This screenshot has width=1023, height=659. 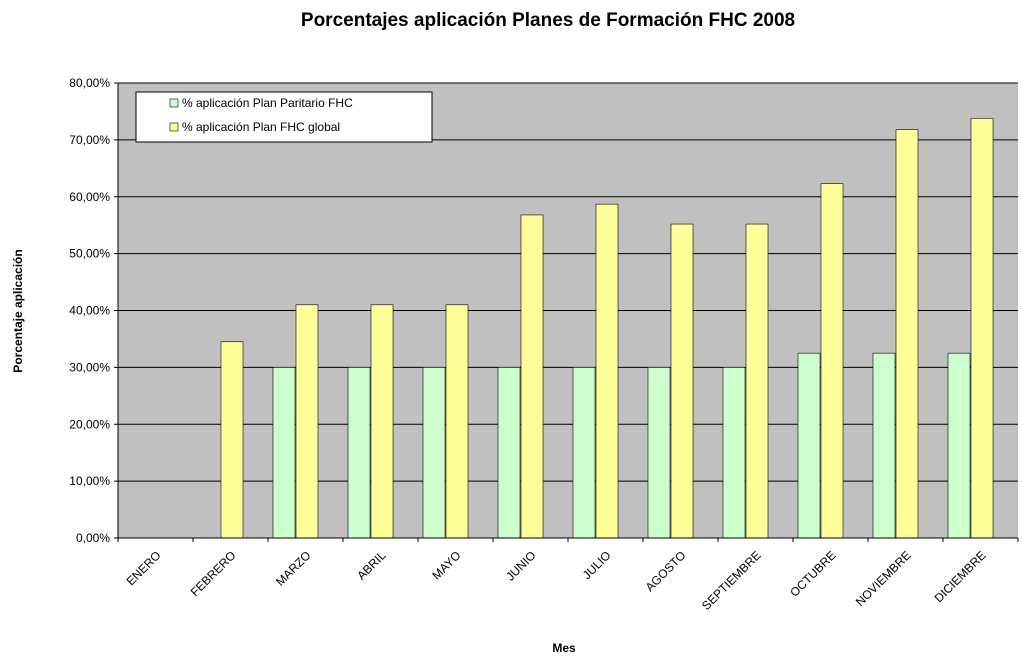 I want to click on legend-label: % aplicación Plan Paritario FHC, so click(x=267, y=103).